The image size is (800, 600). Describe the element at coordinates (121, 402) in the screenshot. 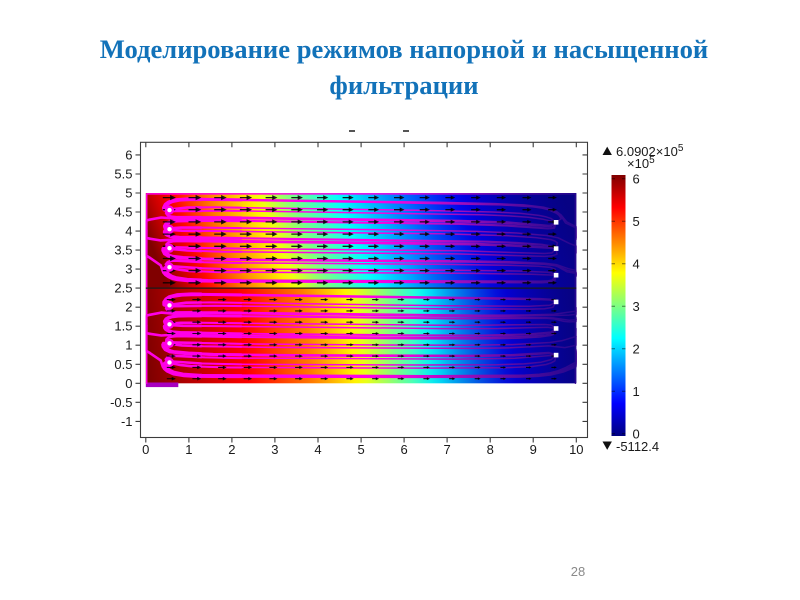

I see `svg-text: -0.5` at that location.